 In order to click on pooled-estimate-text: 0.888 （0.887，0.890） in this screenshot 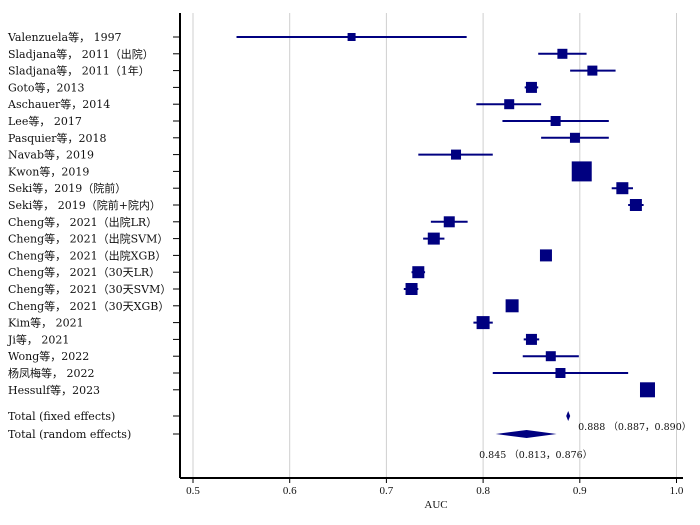, I will do `click(634, 427)`.